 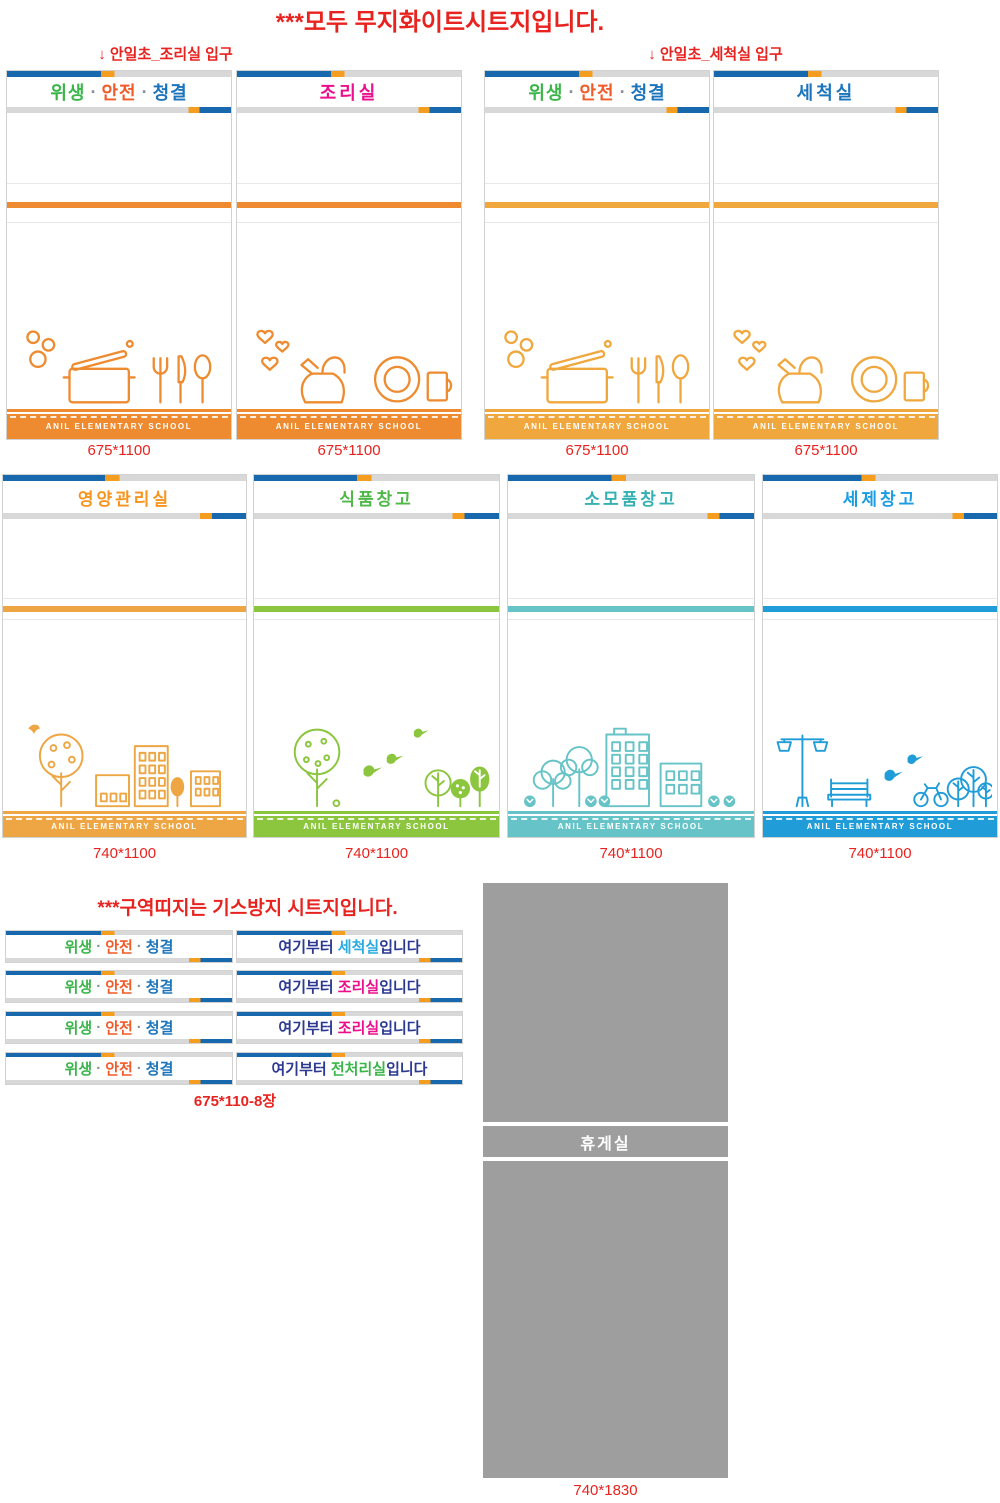 I want to click on strips-size-label: 675*110-8장, so click(x=235, y=1101).